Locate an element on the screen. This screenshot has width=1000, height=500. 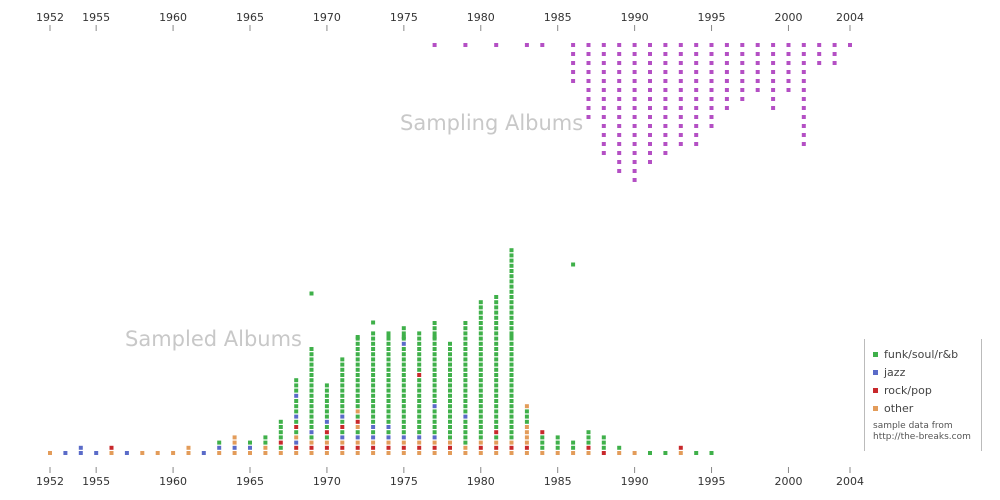
sampled-point-1968-0-other is located at coordinates (296, 453).